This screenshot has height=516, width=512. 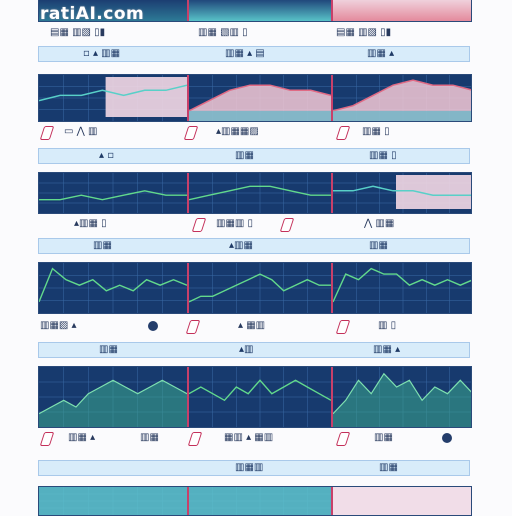 I want to click on caption-row: ▥▦▨ ▴ ▴ ▦▥ ▥ ▯, so click(x=255, y=327).